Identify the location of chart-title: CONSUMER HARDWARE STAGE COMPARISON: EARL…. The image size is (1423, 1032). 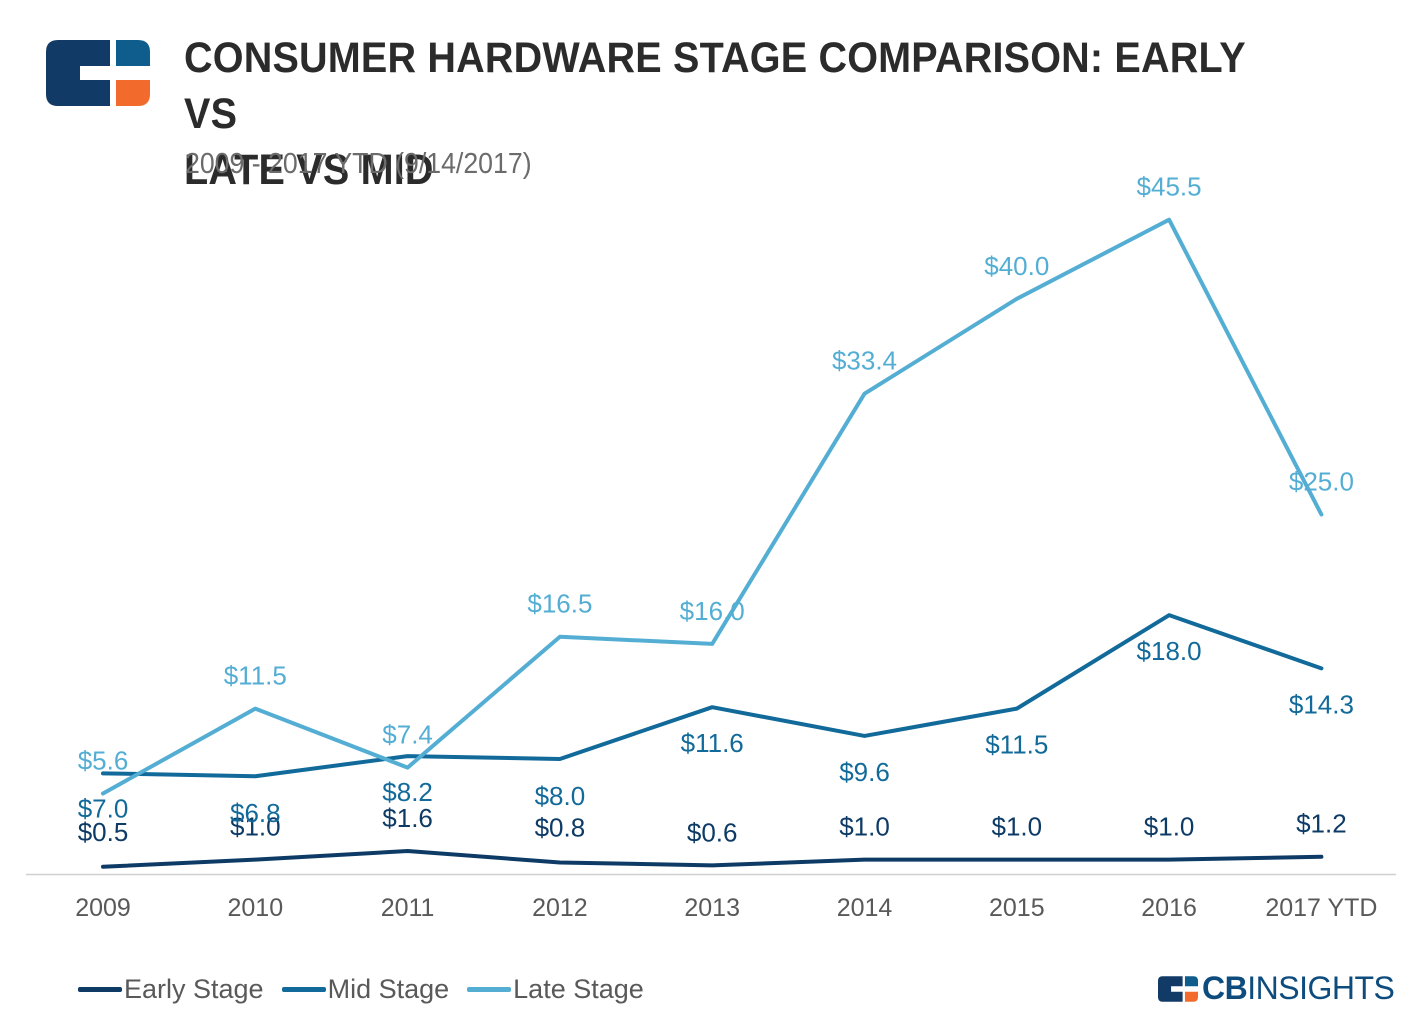
(736, 114).